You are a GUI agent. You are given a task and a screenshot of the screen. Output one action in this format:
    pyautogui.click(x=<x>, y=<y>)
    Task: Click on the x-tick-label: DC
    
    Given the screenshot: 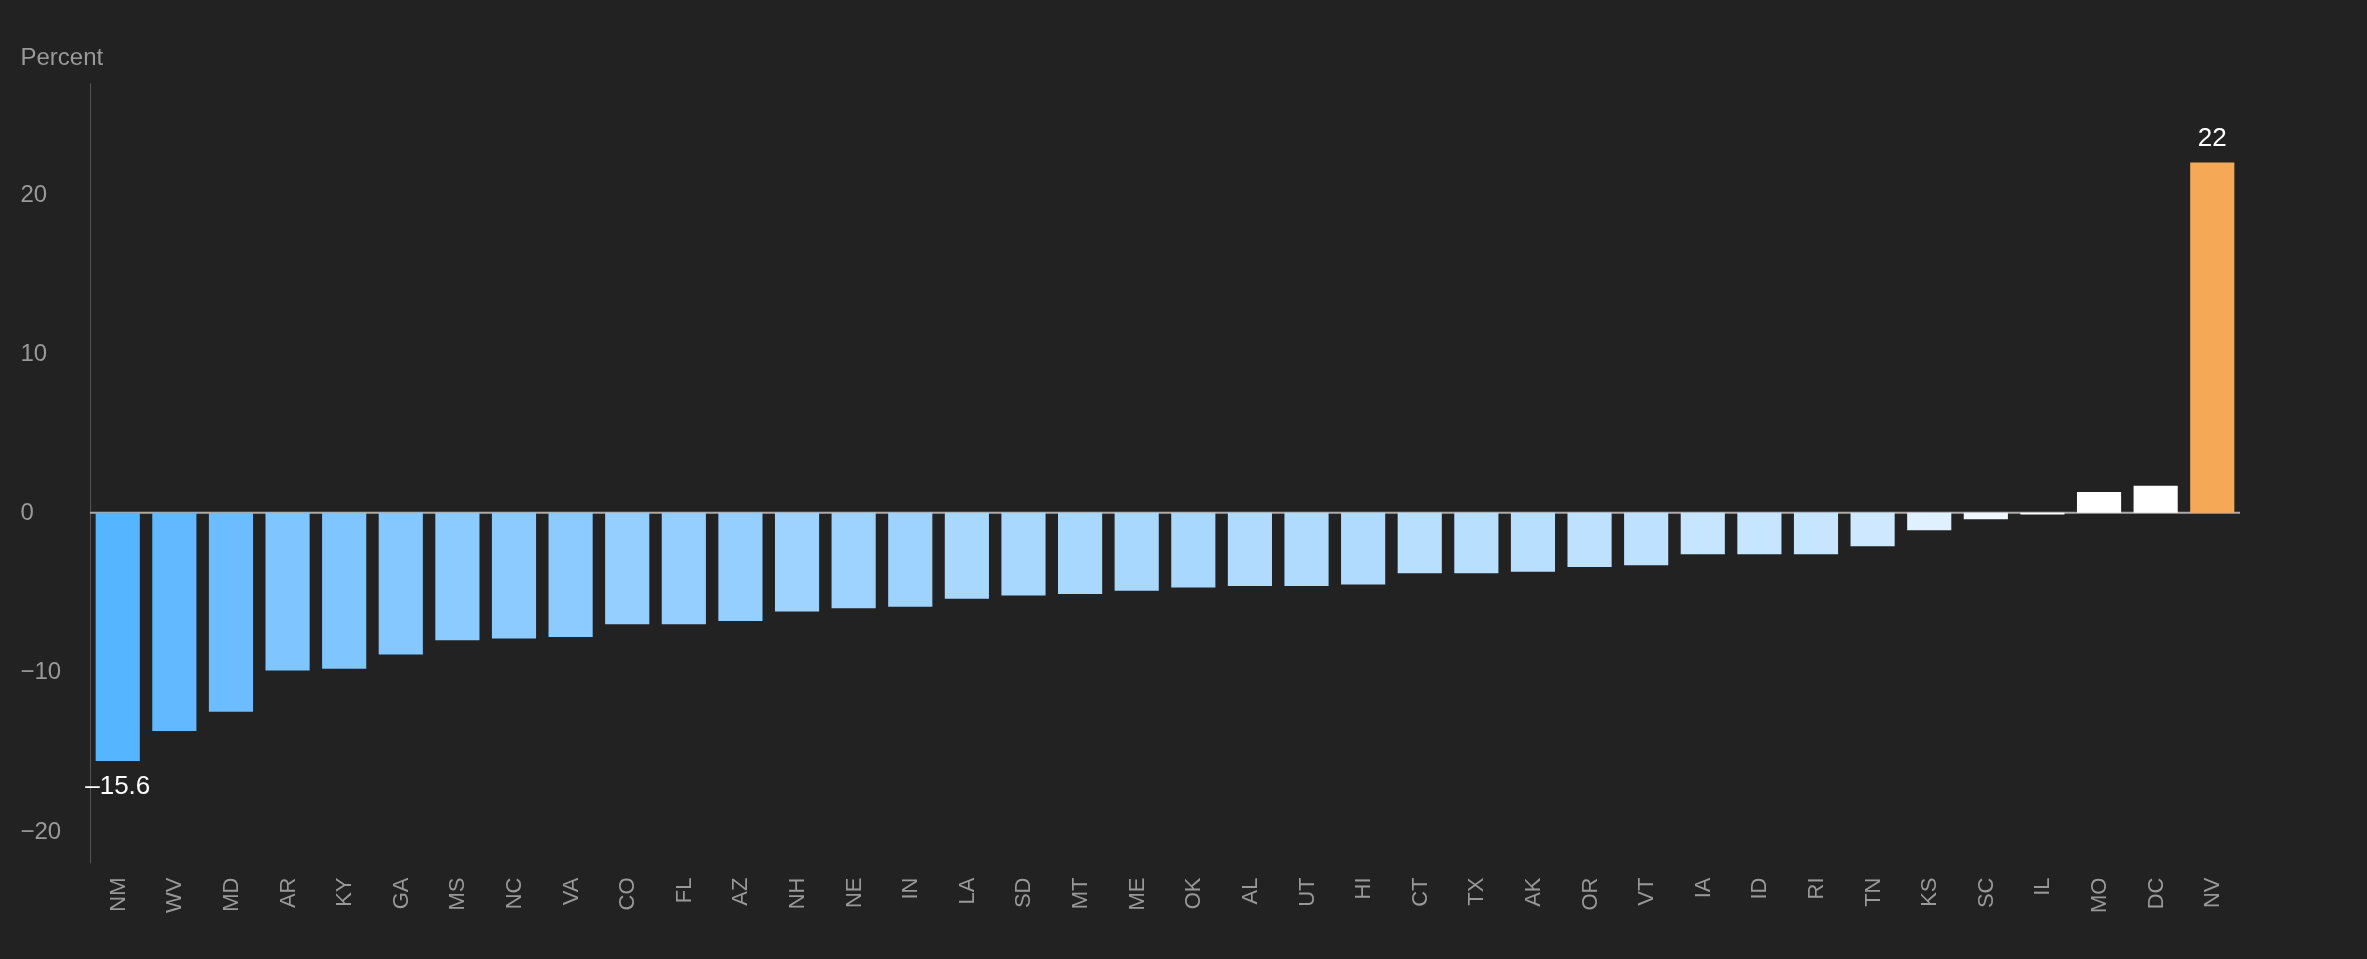 What is the action you would take?
    pyautogui.click(x=2155, y=893)
    